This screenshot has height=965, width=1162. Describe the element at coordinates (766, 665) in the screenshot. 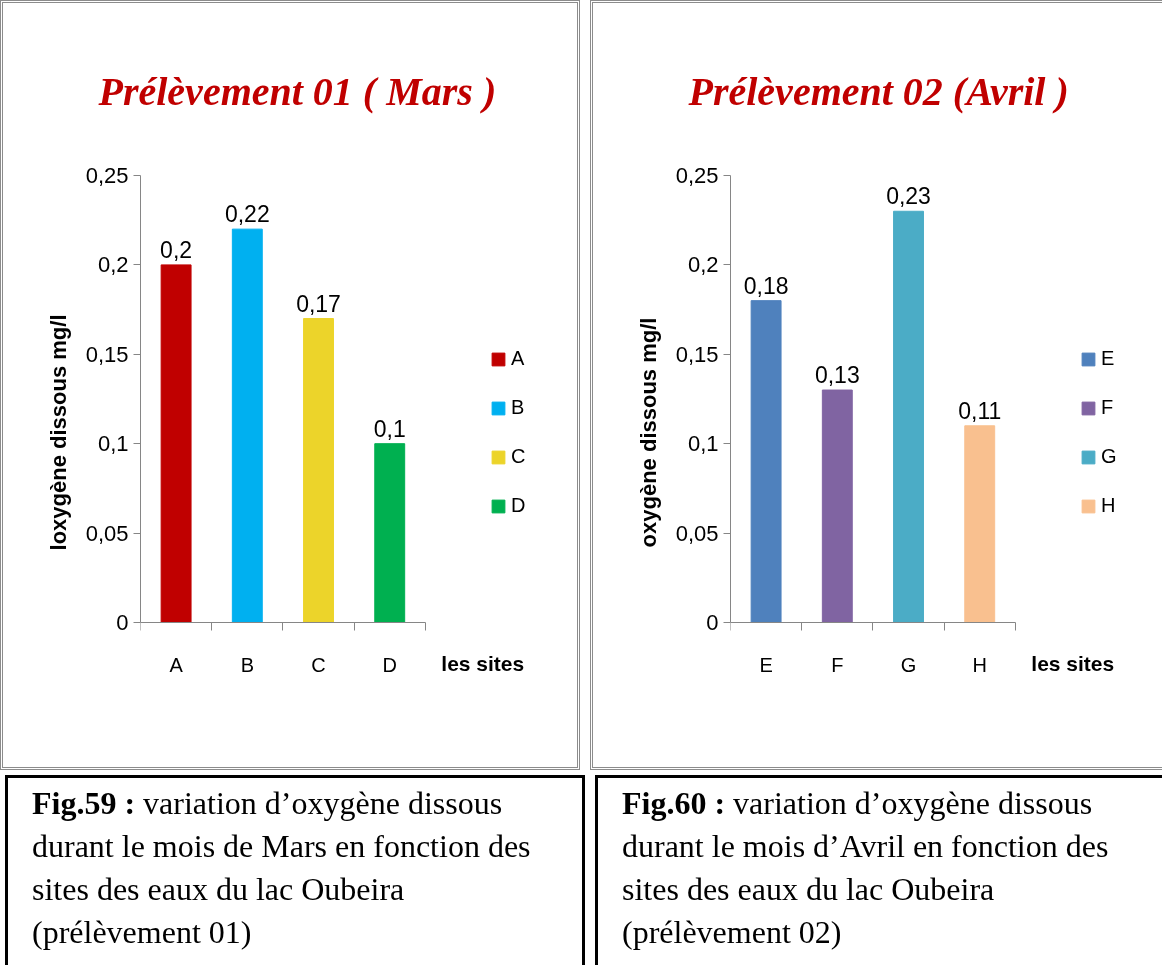

I see `x-tick-label: E` at that location.